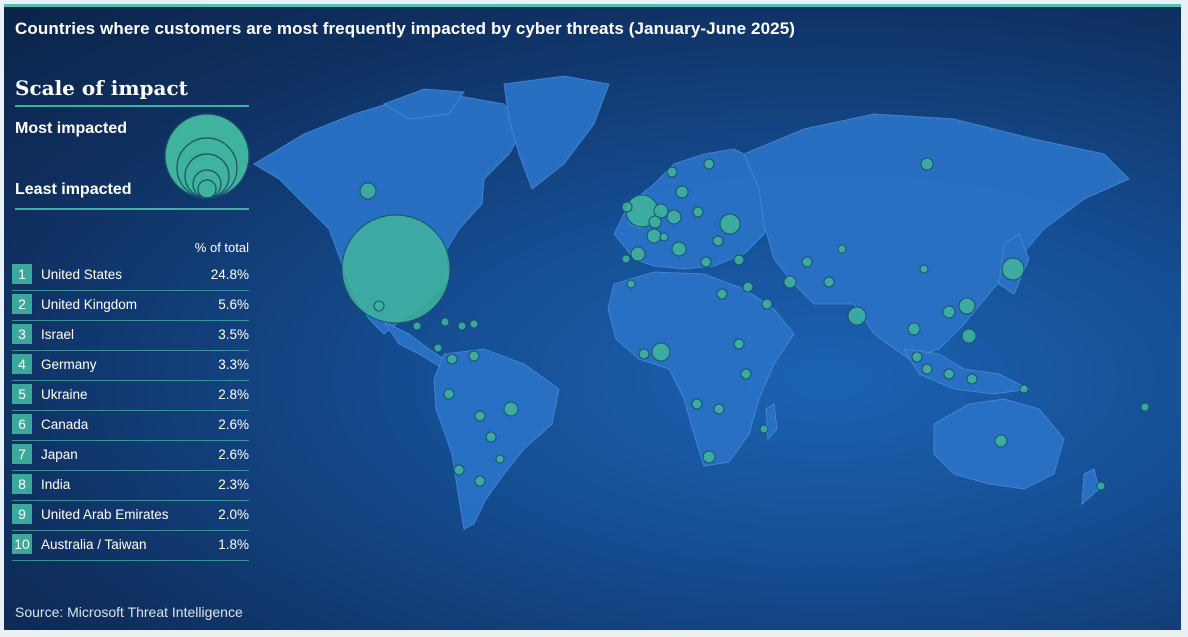  I want to click on bubble-uruguay, so click(500, 459).